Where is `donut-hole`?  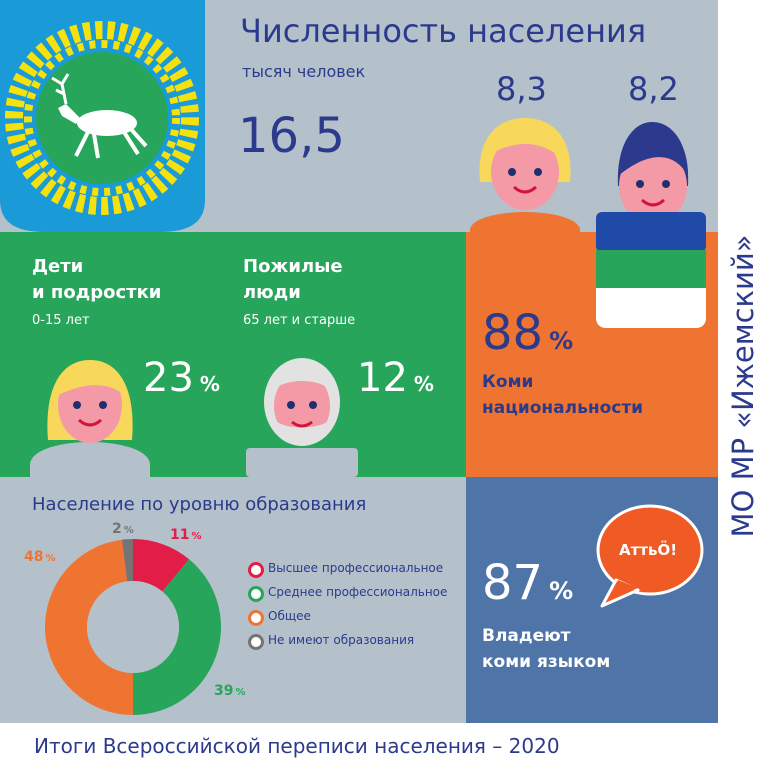 donut-hole is located at coordinates (133, 627).